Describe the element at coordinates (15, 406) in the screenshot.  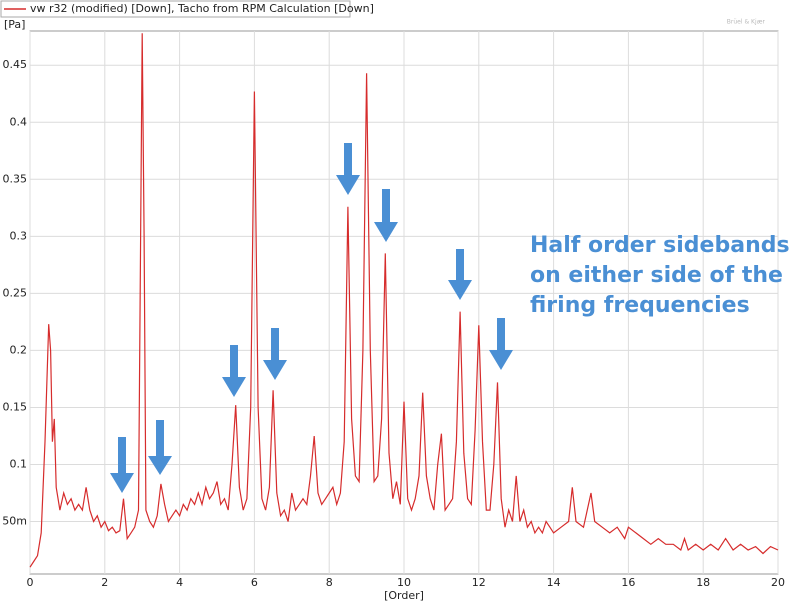
I see `y-tick-label: 0.15` at that location.